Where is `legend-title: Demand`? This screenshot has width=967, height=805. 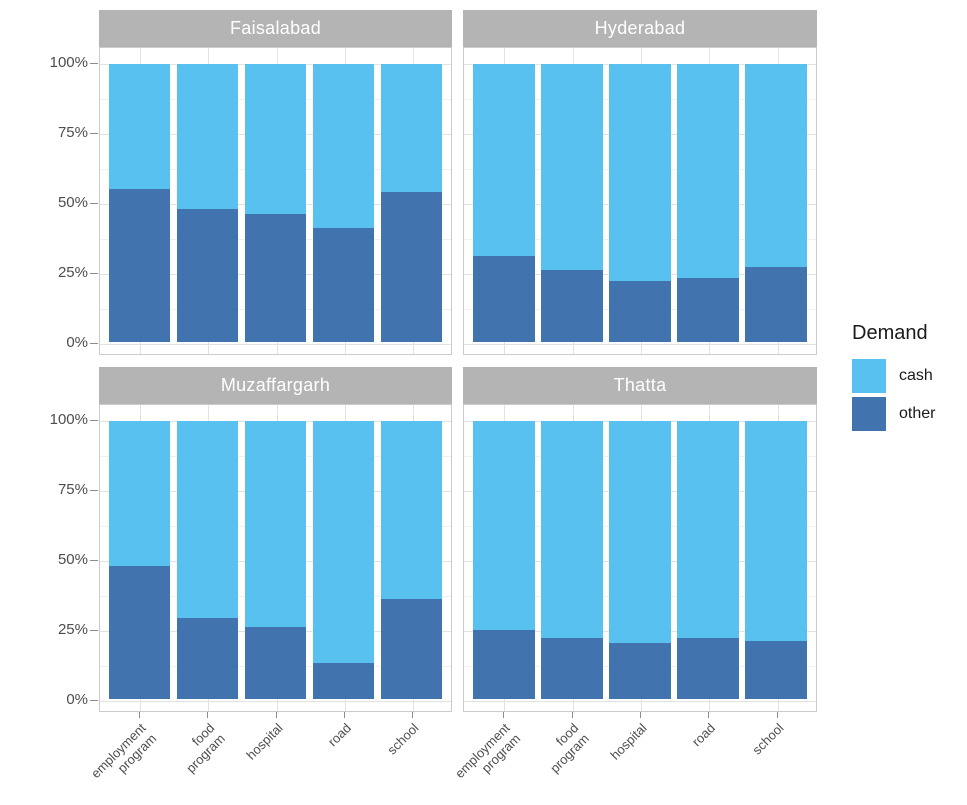
legend-title: Demand is located at coordinates (890, 333).